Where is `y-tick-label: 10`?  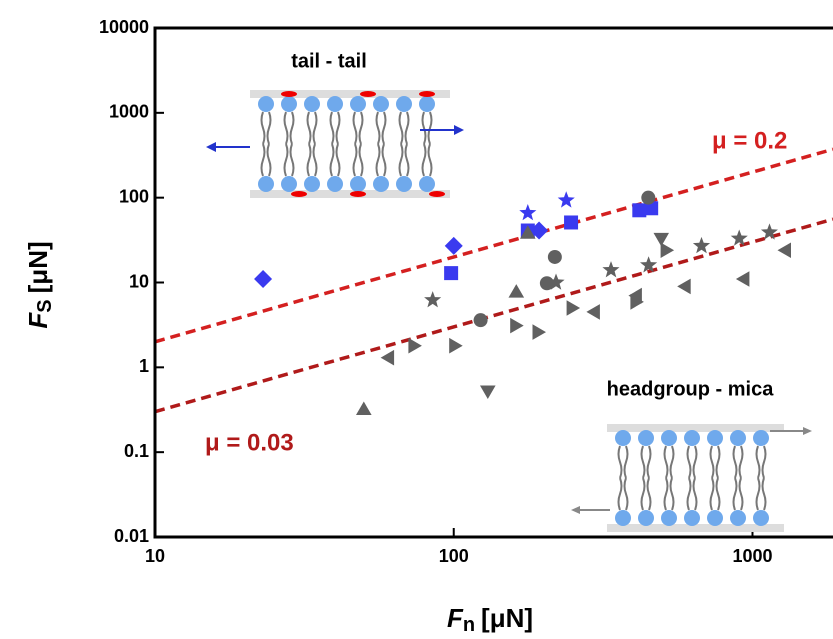 y-tick-label: 10 is located at coordinates (139, 281).